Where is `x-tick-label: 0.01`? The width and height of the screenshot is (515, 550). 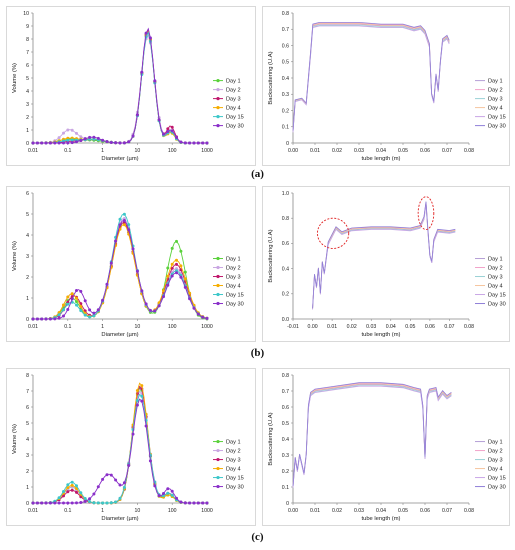
x-tick-label: 0.01 is located at coordinates (315, 511).